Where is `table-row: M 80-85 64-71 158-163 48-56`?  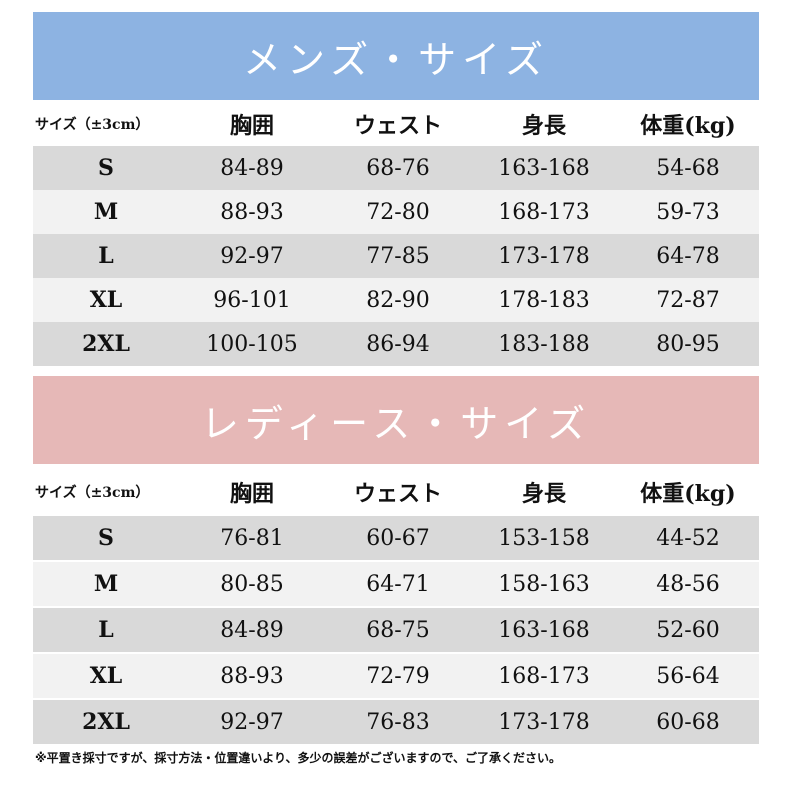 table-row: M 80-85 64-71 158-163 48-56 is located at coordinates (396, 584).